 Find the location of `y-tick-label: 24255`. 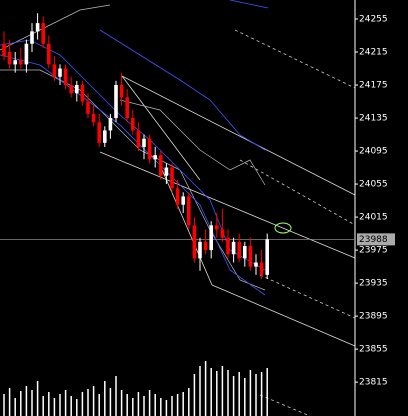

y-tick-label: 24255 is located at coordinates (373, 19).